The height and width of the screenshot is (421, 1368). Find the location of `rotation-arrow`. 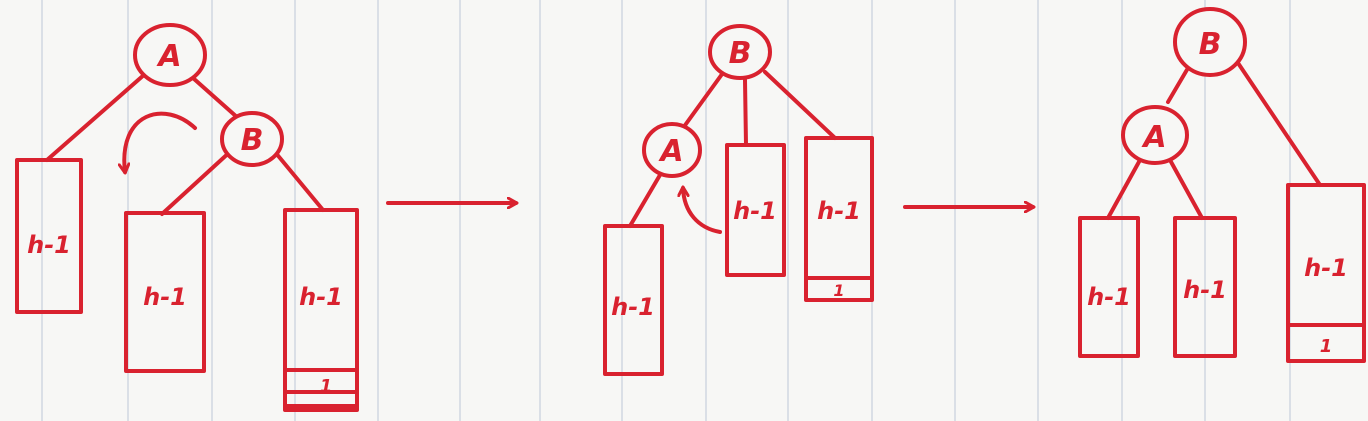

rotation-arrow is located at coordinates (160, 141).